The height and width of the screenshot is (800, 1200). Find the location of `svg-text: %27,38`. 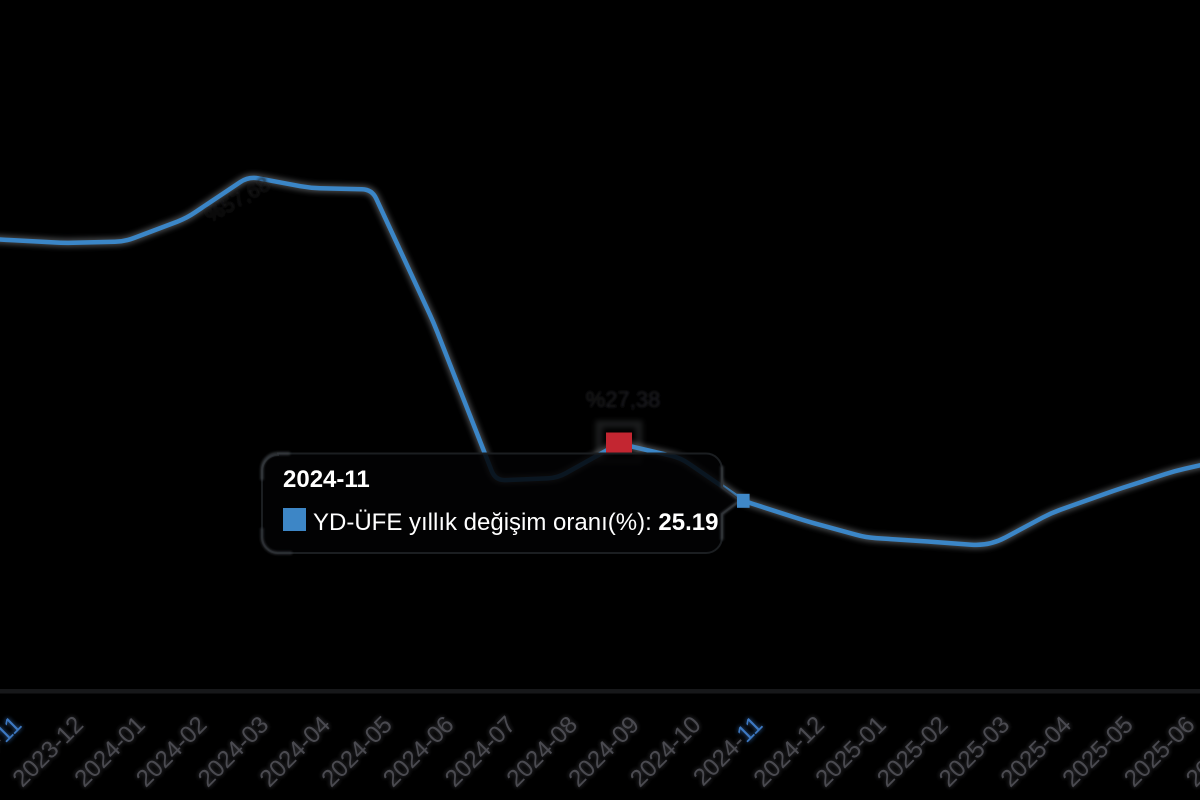

svg-text: %27,38 is located at coordinates (623, 399).